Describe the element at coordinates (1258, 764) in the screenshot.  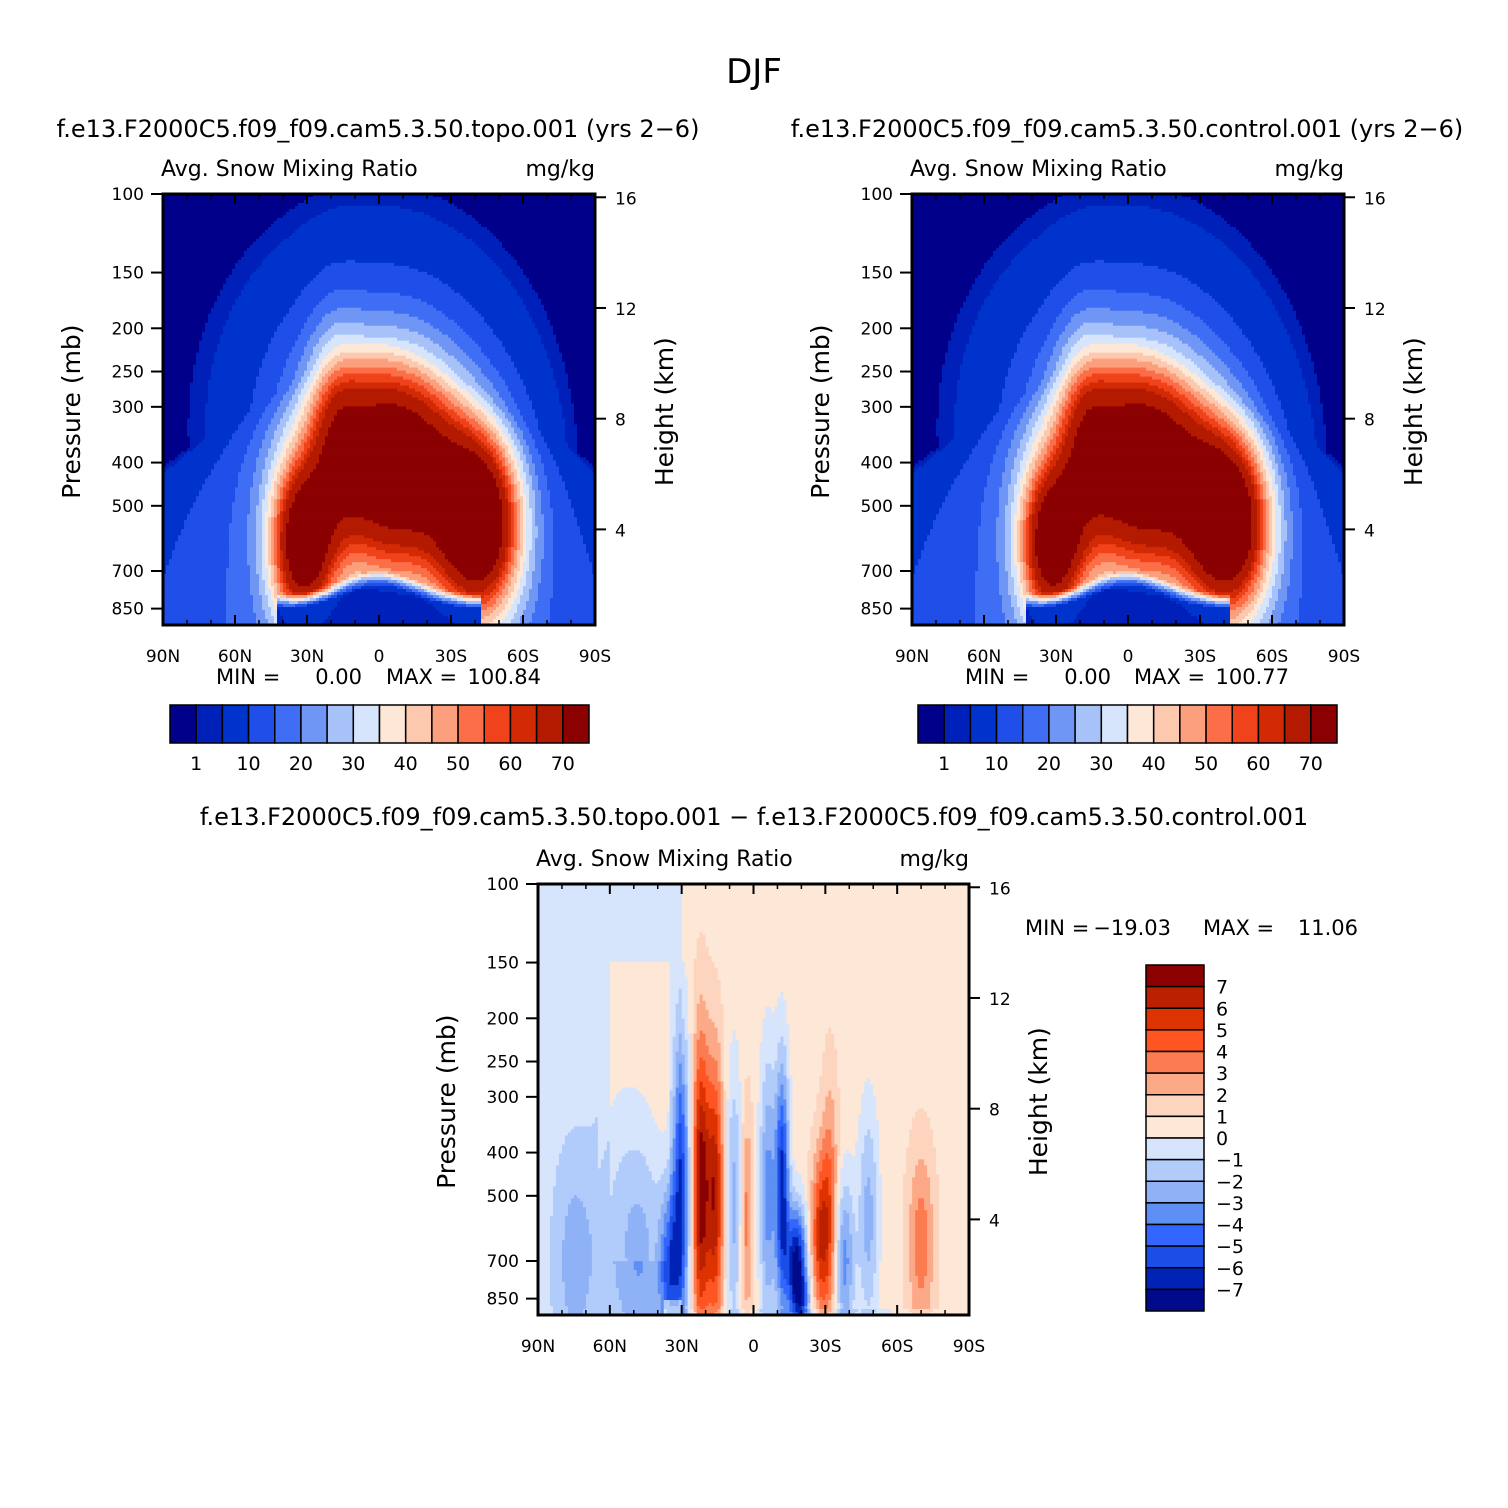
I see `colorbar-label: 60` at that location.